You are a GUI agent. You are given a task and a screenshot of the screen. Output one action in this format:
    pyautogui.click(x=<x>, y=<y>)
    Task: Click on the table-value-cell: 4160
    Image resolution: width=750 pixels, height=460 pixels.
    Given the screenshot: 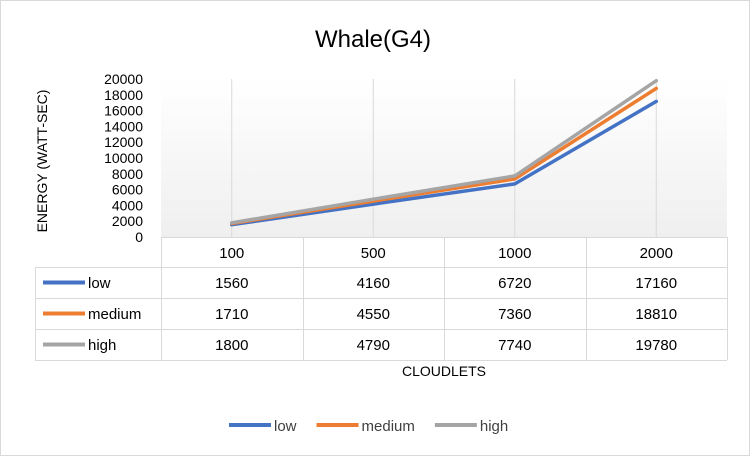 What is the action you would take?
    pyautogui.click(x=373, y=283)
    